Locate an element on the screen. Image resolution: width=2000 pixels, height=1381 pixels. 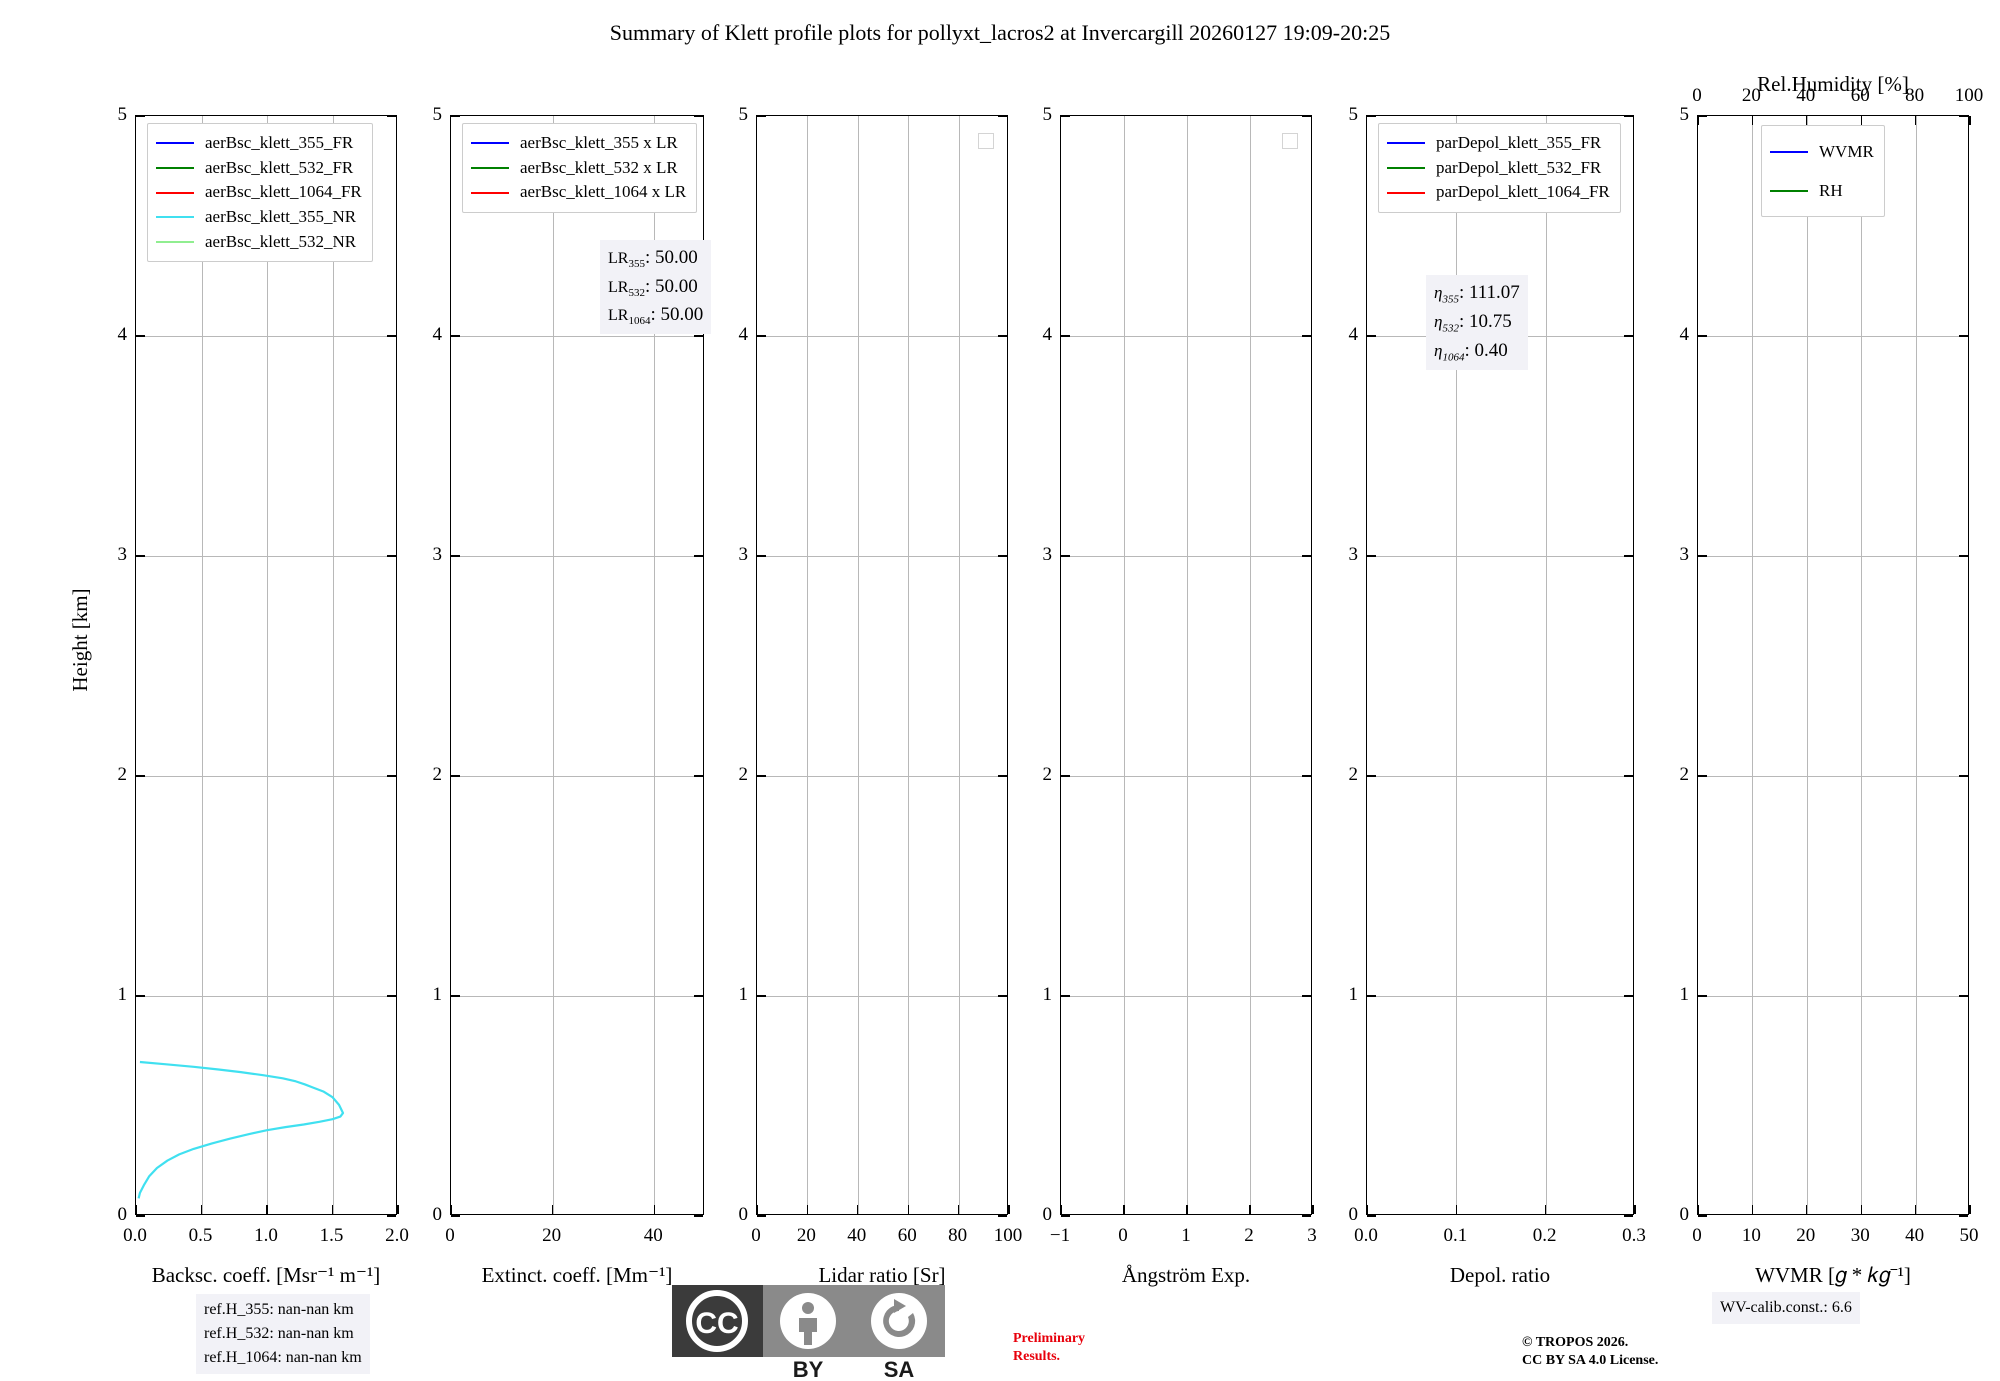
preliminary-line-2: Results. is located at coordinates (1037, 1356).